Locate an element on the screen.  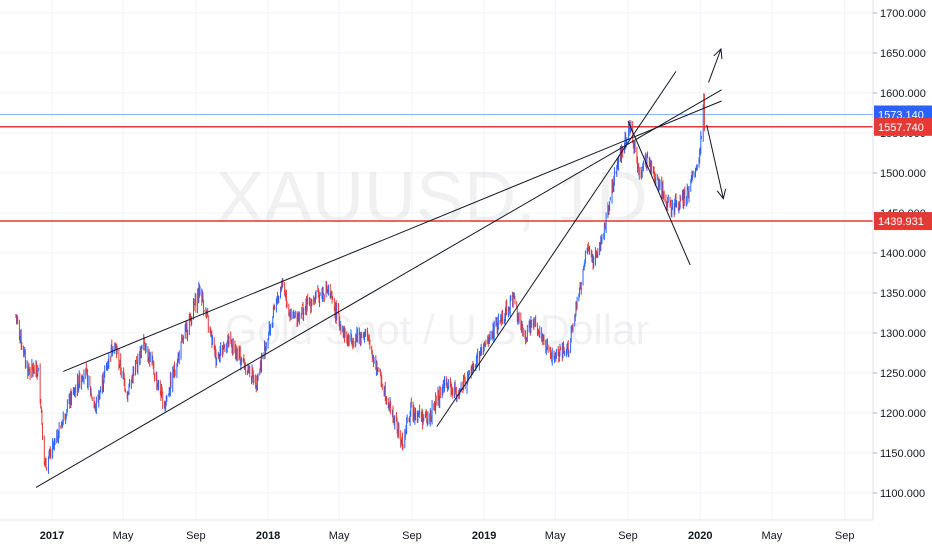
time-tick-label: 2017 is located at coordinates (52, 536).